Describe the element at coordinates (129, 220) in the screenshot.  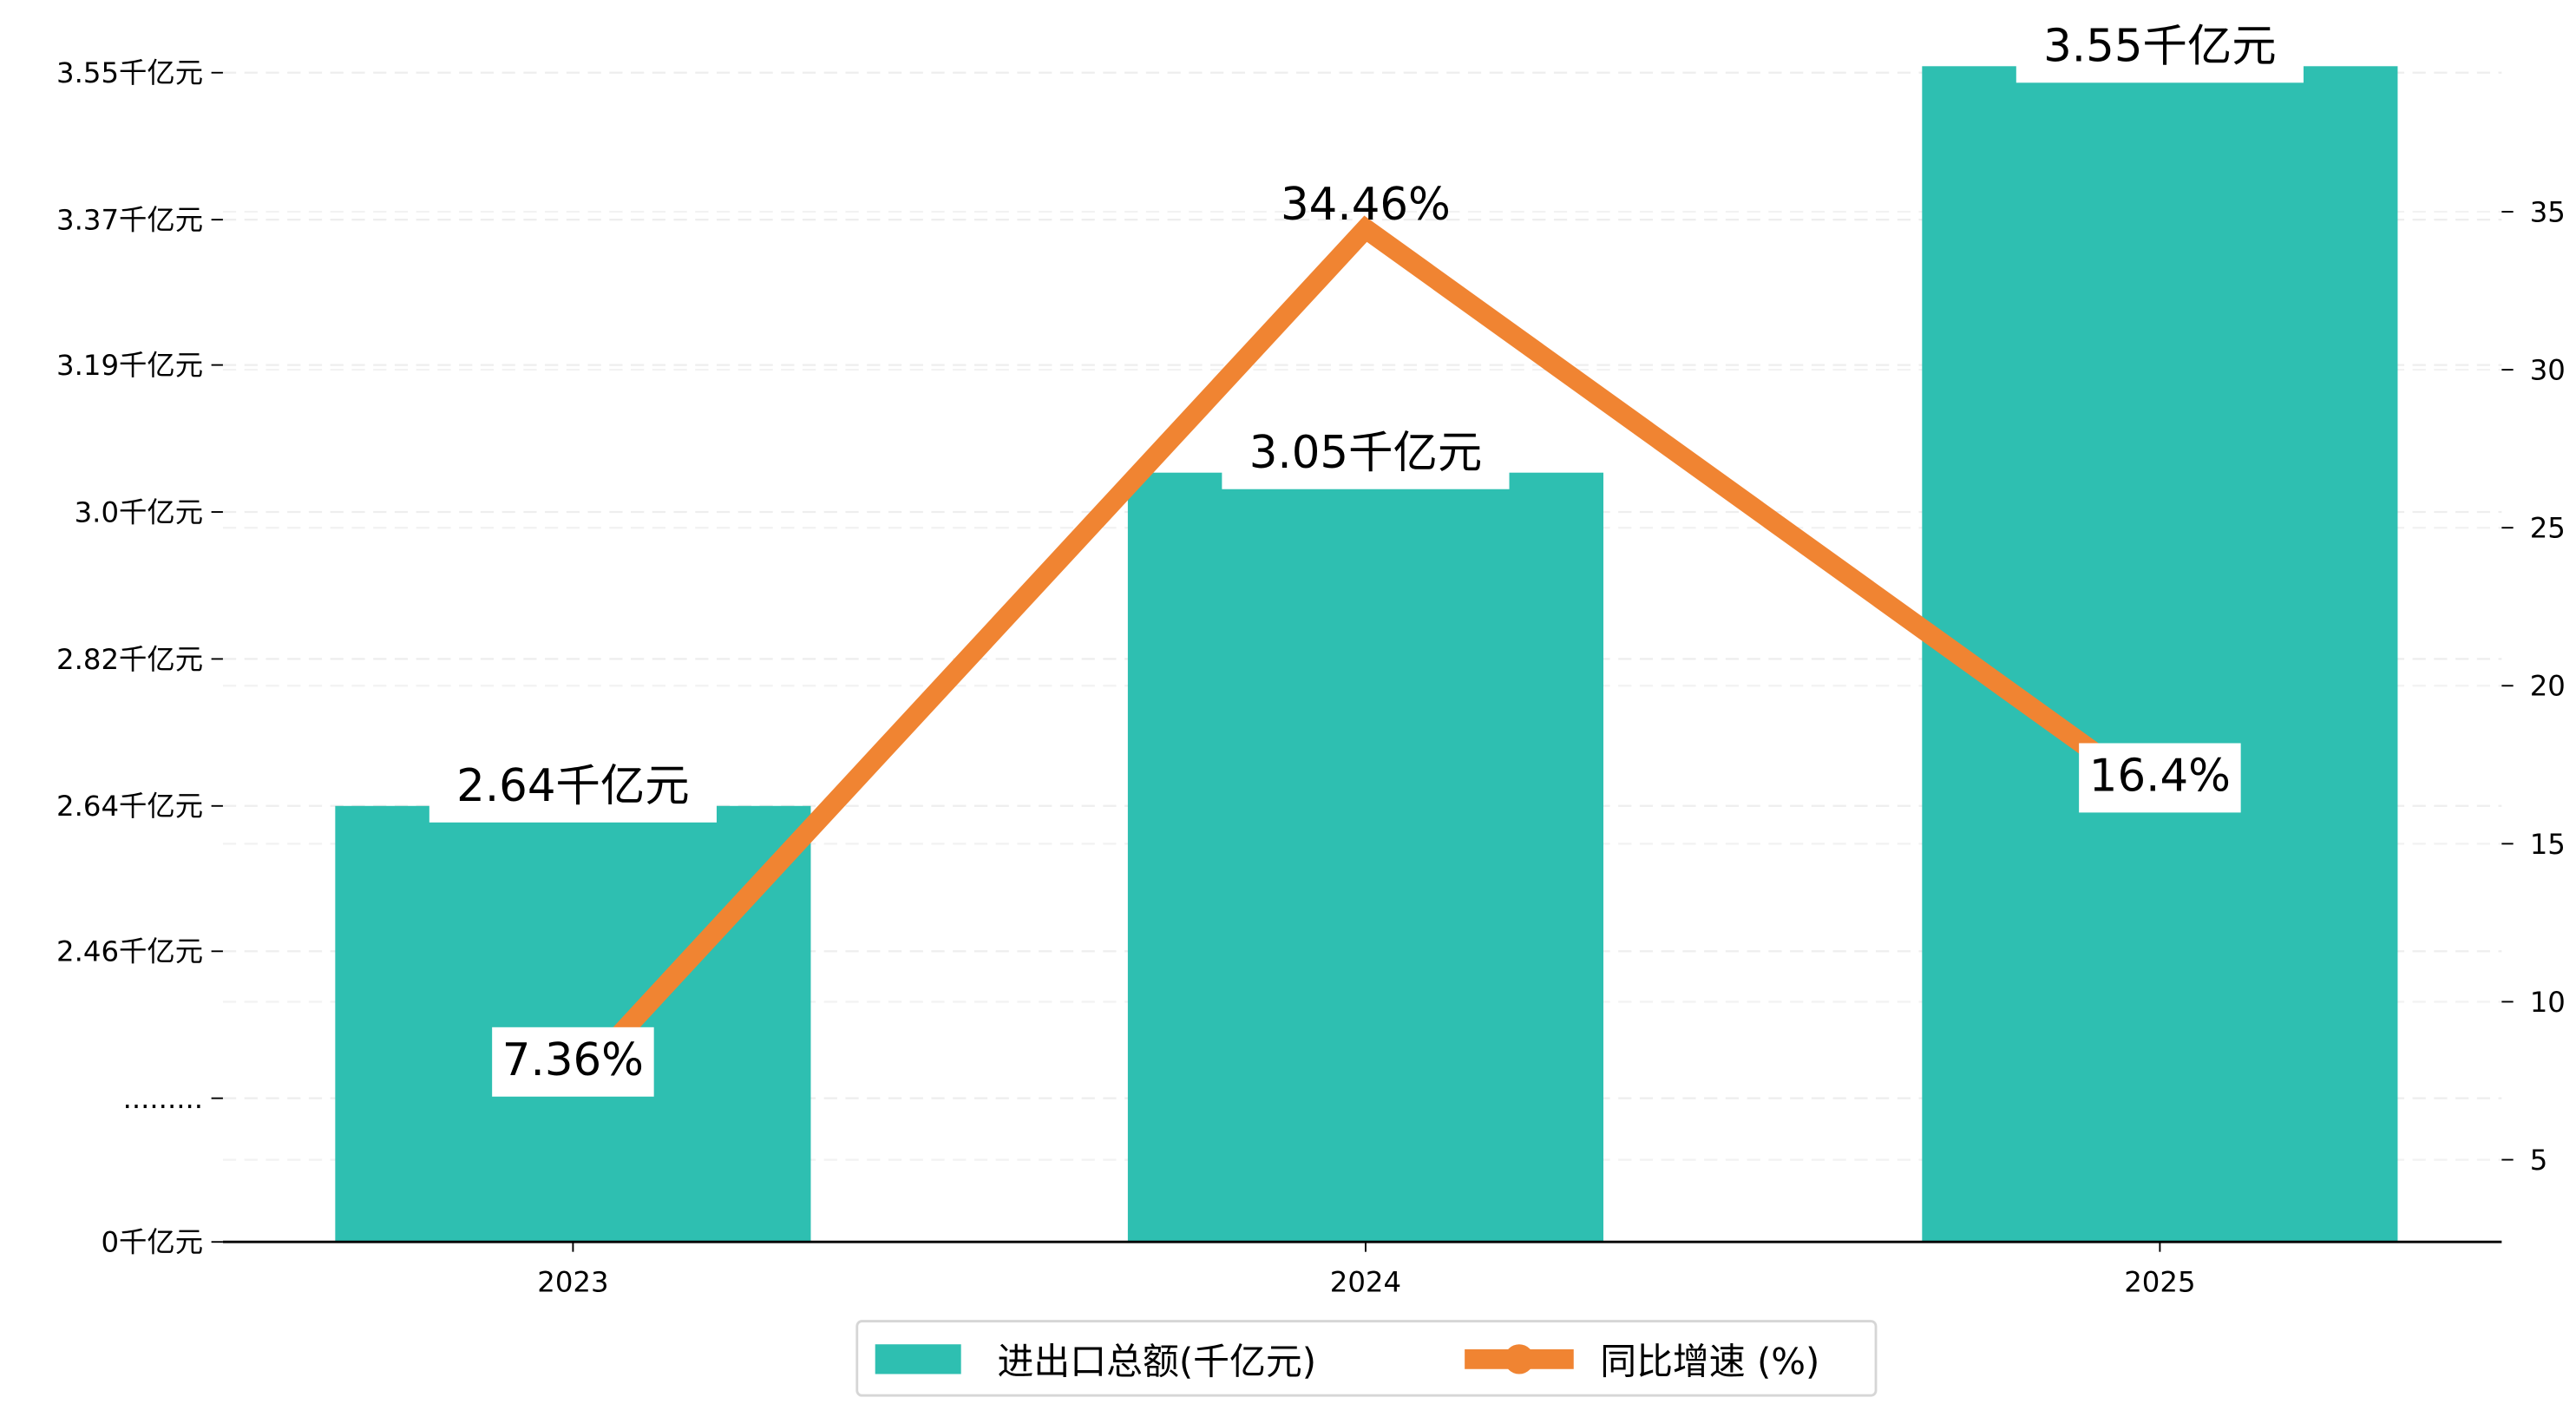
I see `left-tick-label: 3.37千亿元` at that location.